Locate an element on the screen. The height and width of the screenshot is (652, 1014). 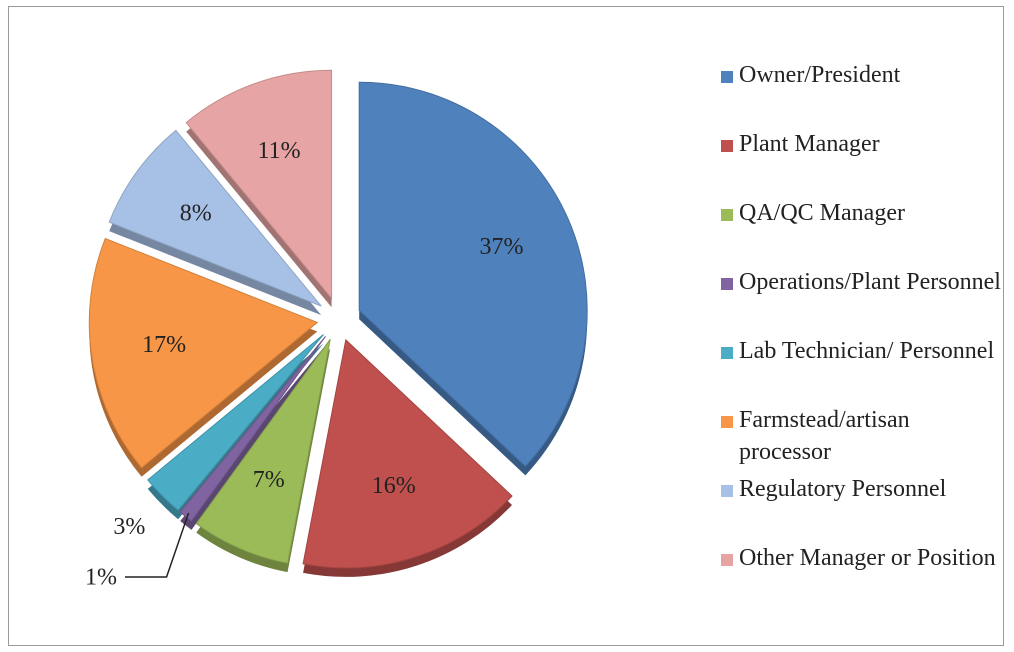
legend-item: Plant Manager is located at coordinates (860, 162).